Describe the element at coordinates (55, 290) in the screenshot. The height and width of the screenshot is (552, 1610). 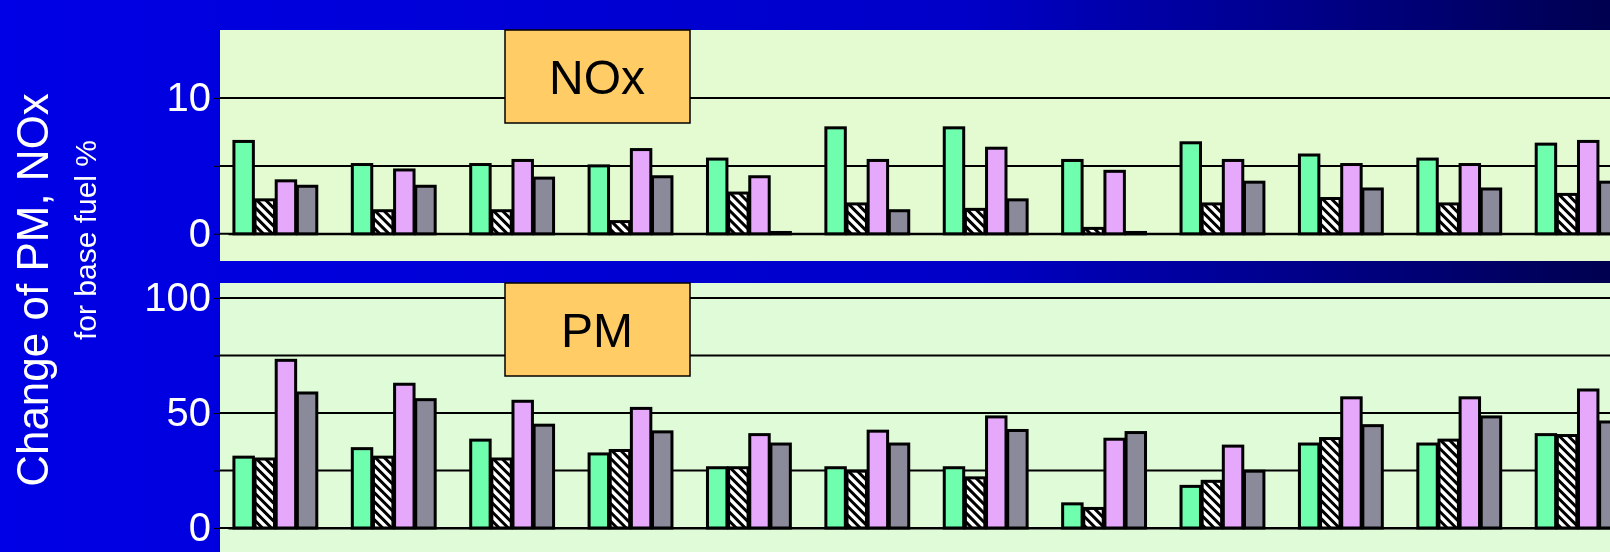
I see `y-axis-title: Change of PM, NOx for base fuel %` at that location.